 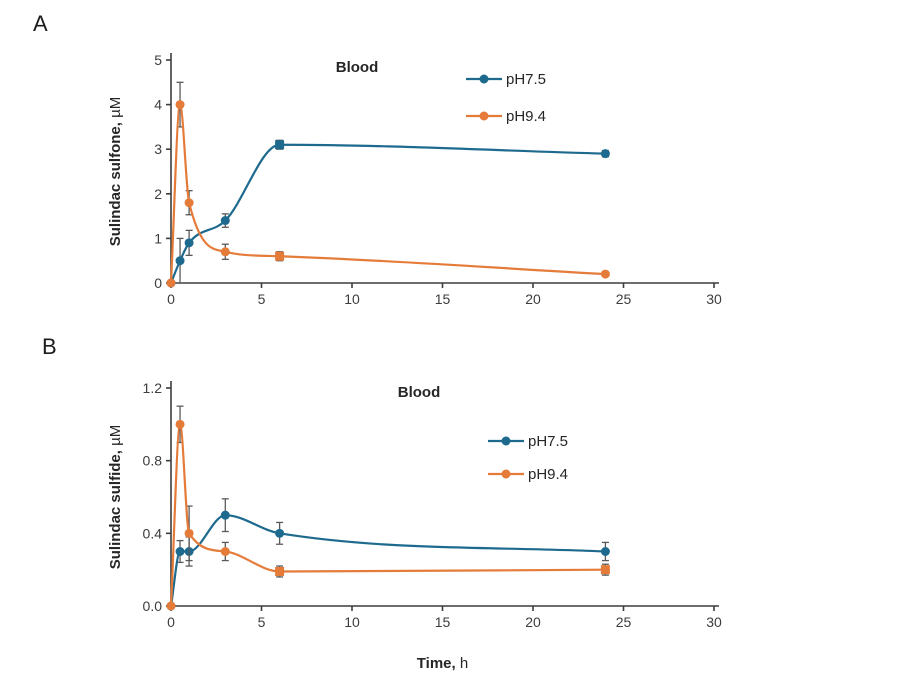 I want to click on y-tick-label: 3, so click(x=158, y=149).